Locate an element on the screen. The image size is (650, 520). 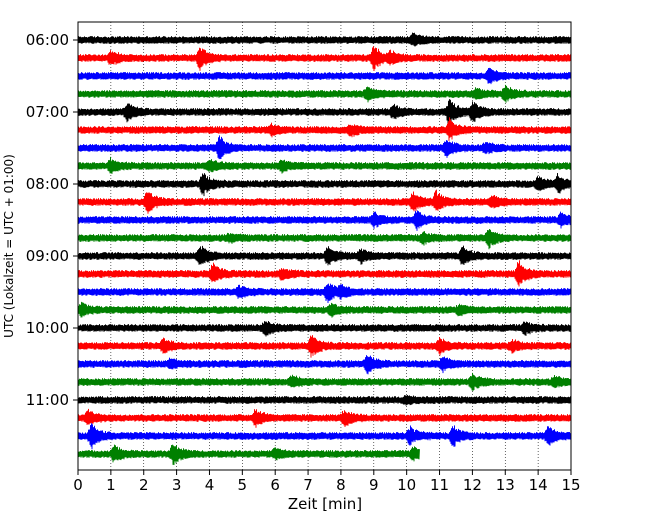
y-tick-label: 09:00 is located at coordinates (47, 256).